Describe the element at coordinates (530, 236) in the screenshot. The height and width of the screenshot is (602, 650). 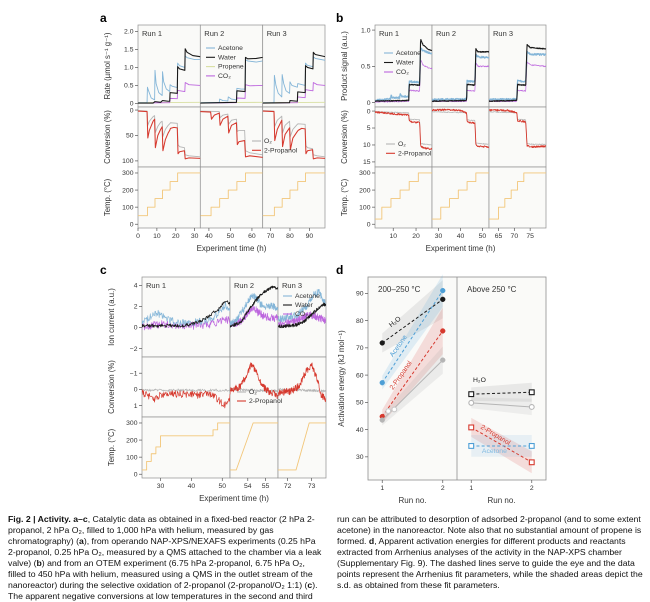
I see `label: 75` at that location.